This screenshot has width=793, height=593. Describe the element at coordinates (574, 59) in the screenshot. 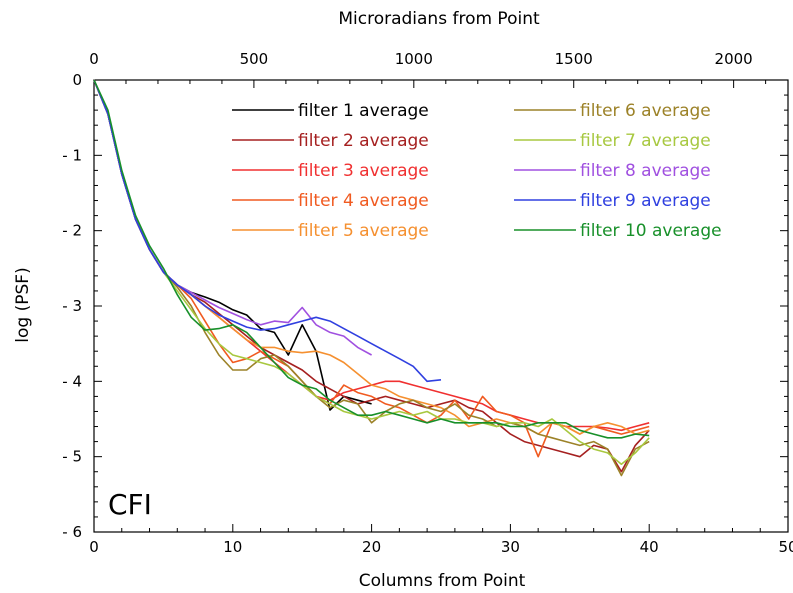

I see `top-tick-label: 1500` at that location.